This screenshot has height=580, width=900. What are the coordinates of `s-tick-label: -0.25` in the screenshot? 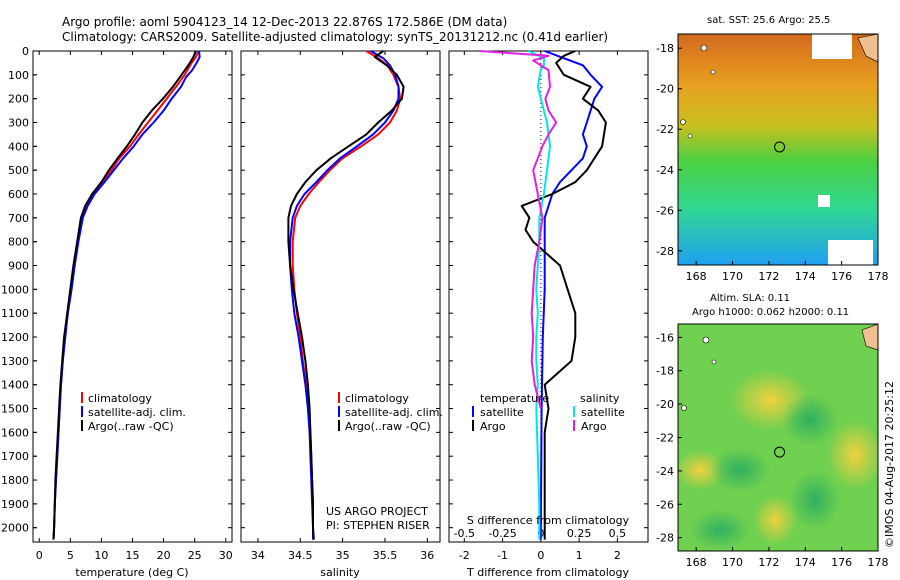 It's located at (502, 533).